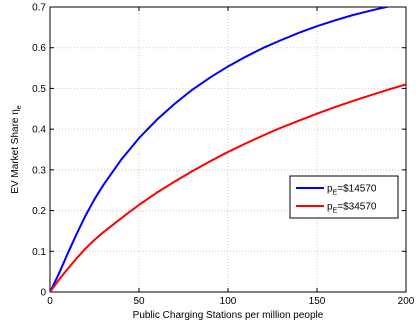 The height and width of the screenshot is (326, 418). I want to click on y-tick-label: 0.6, so click(39, 48).